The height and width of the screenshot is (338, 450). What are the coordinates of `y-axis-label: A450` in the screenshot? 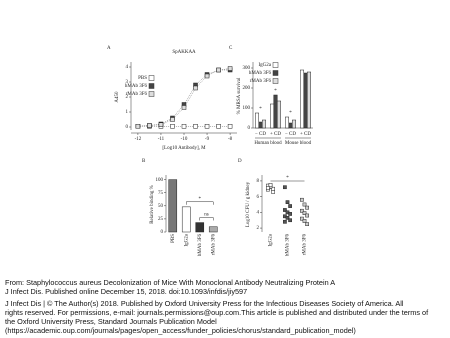 It's located at (117, 97).